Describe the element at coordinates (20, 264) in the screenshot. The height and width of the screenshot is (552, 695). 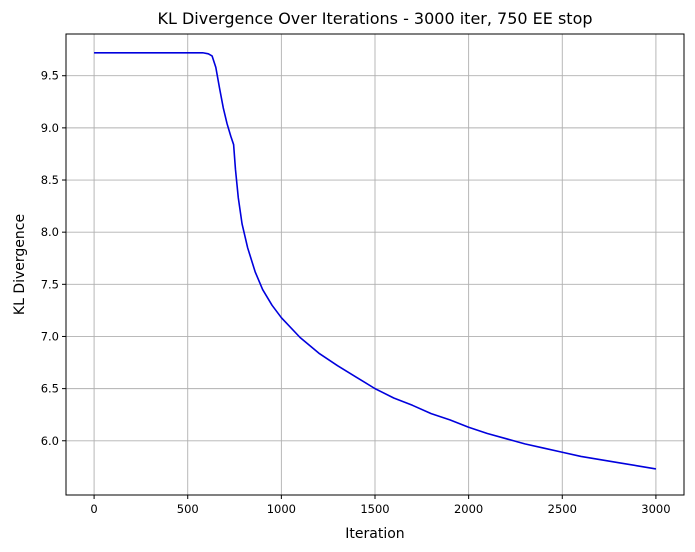
I see `y-axis-label: KL Divergence` at that location.